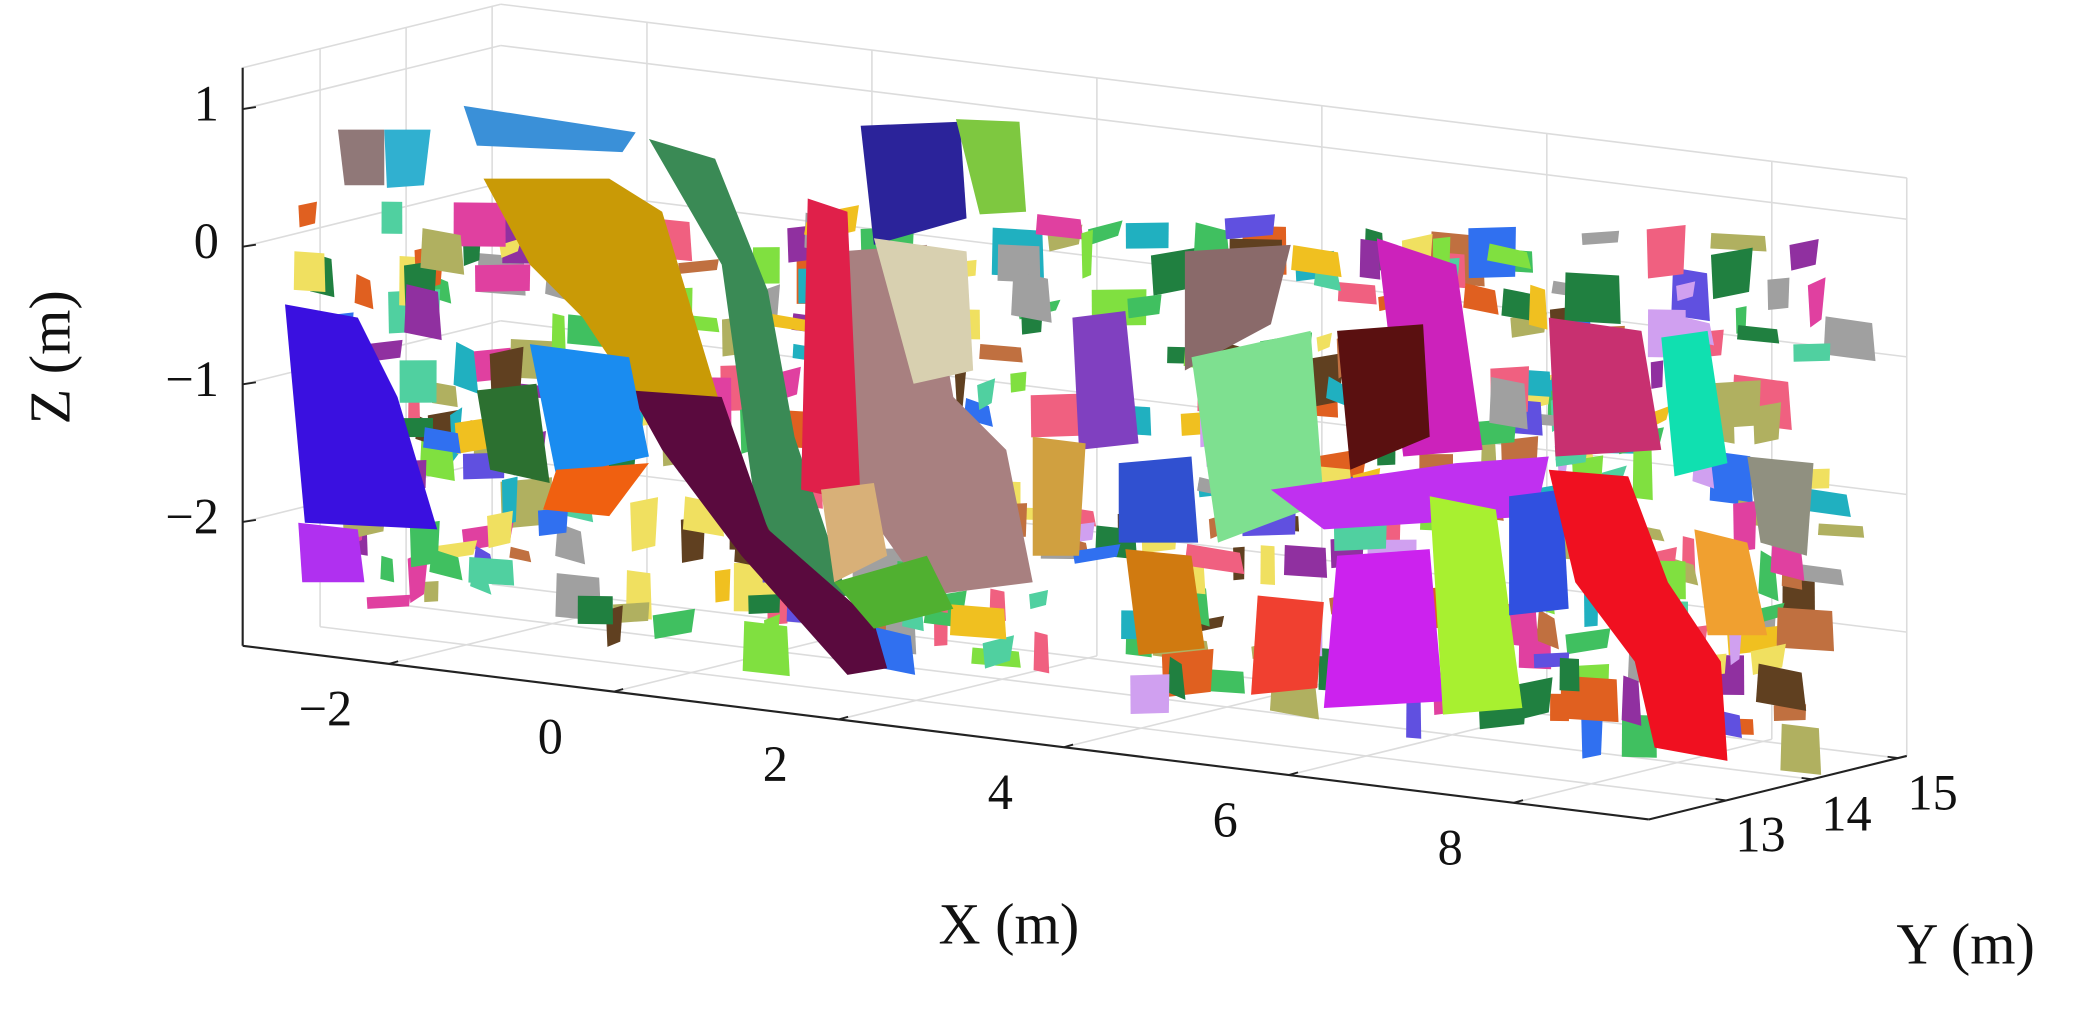 Image resolution: width=2076 pixels, height=1015 pixels. Describe the element at coordinates (206, 241) in the screenshot. I see `z-tick-label: 0` at that location.